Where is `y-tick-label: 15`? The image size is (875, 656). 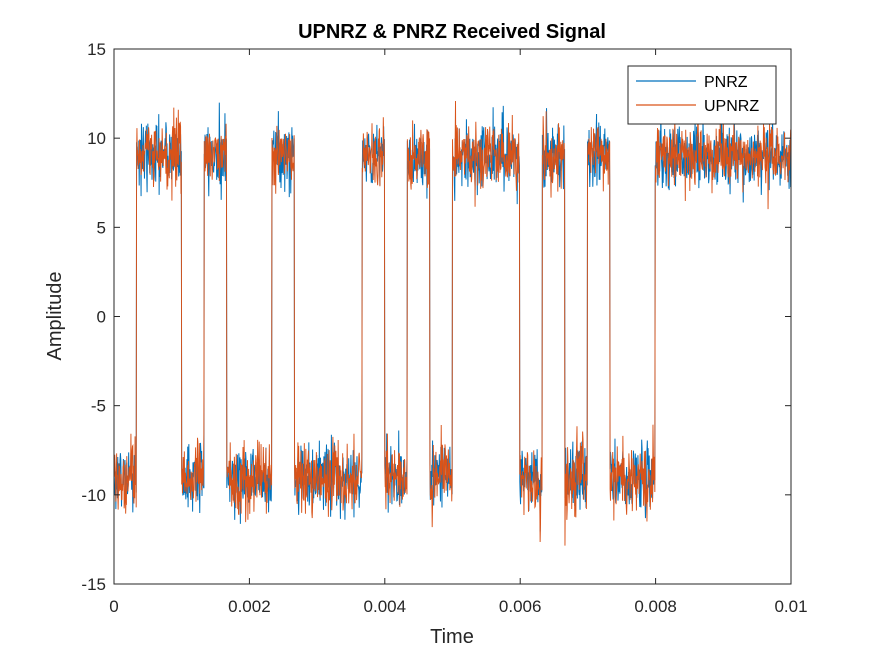
y-tick-label: 15 is located at coordinates (96, 49).